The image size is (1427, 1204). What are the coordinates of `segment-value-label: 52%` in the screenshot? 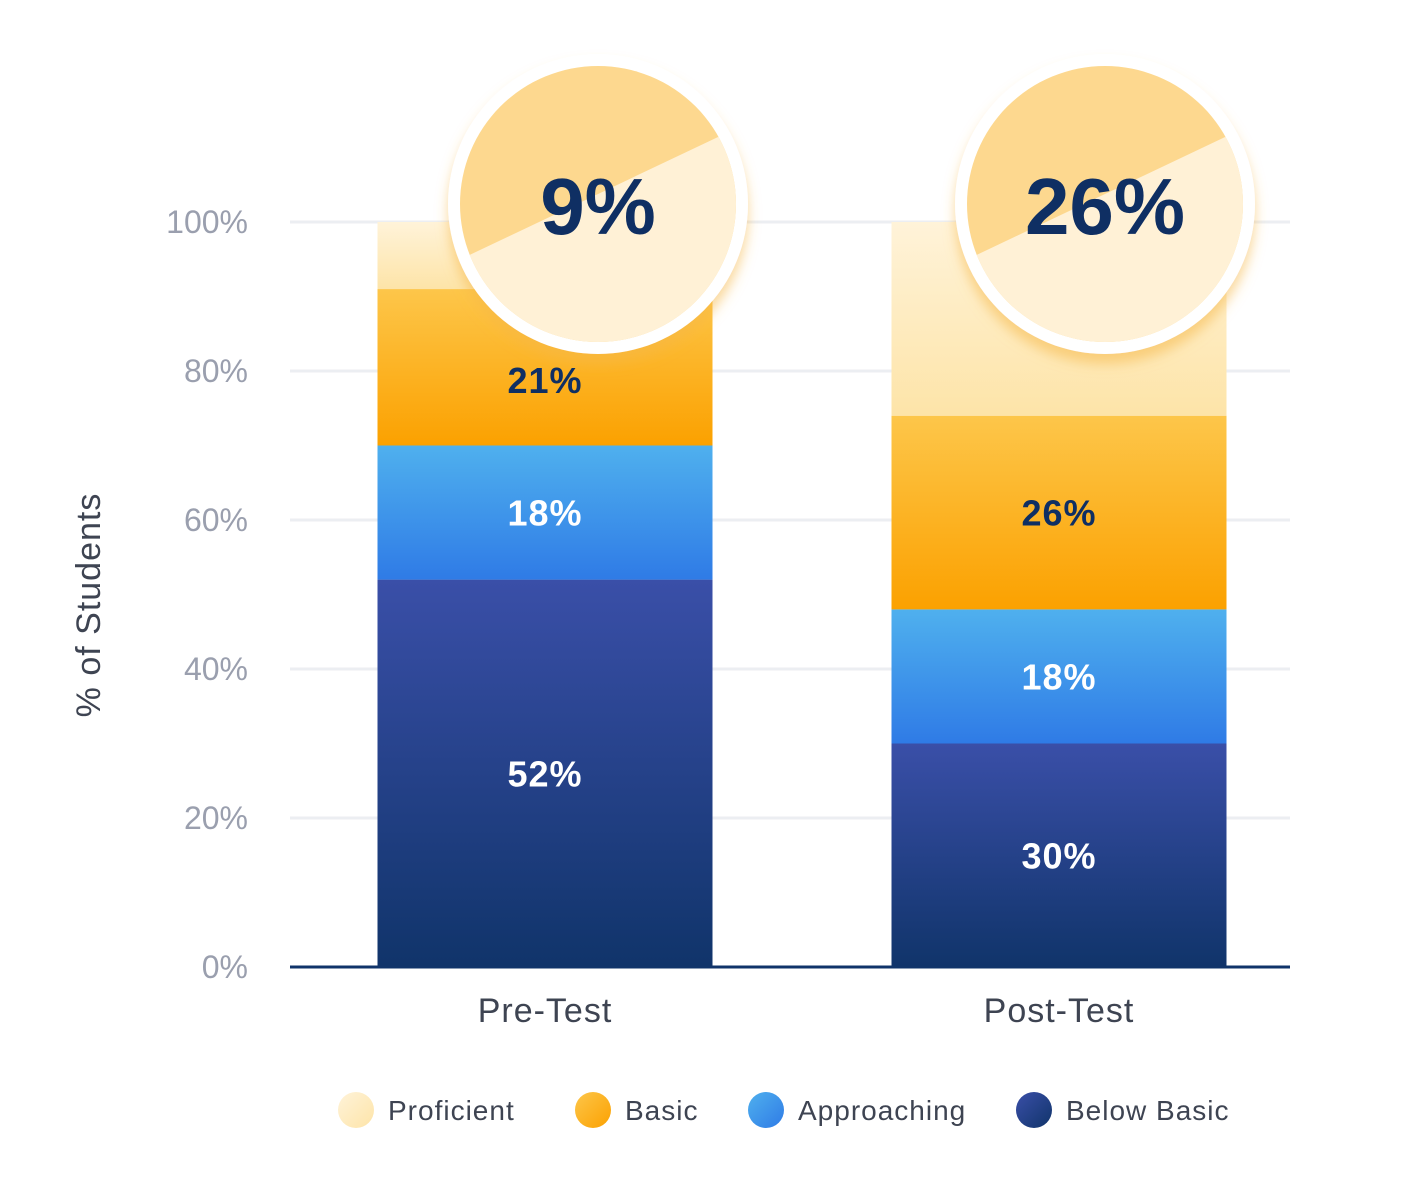 It's located at (544, 773).